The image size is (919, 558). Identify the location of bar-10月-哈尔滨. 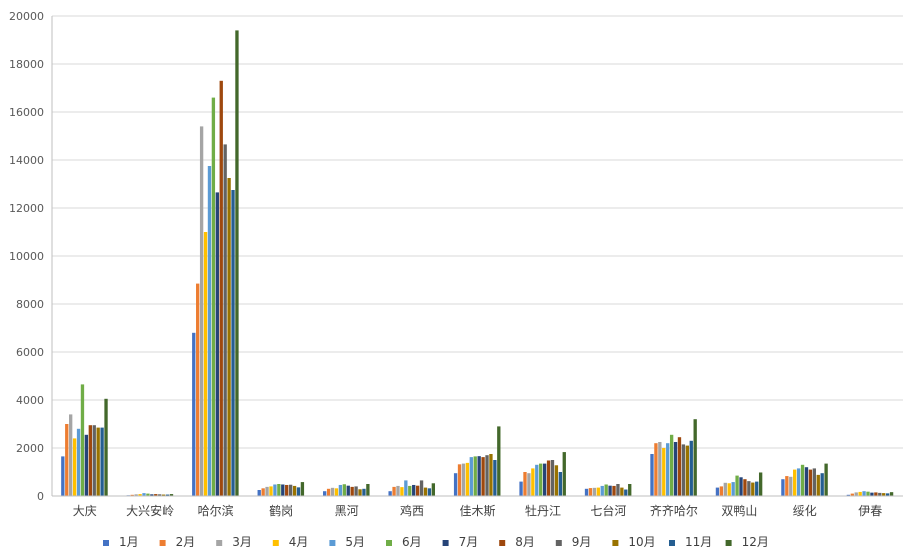
(229, 337).